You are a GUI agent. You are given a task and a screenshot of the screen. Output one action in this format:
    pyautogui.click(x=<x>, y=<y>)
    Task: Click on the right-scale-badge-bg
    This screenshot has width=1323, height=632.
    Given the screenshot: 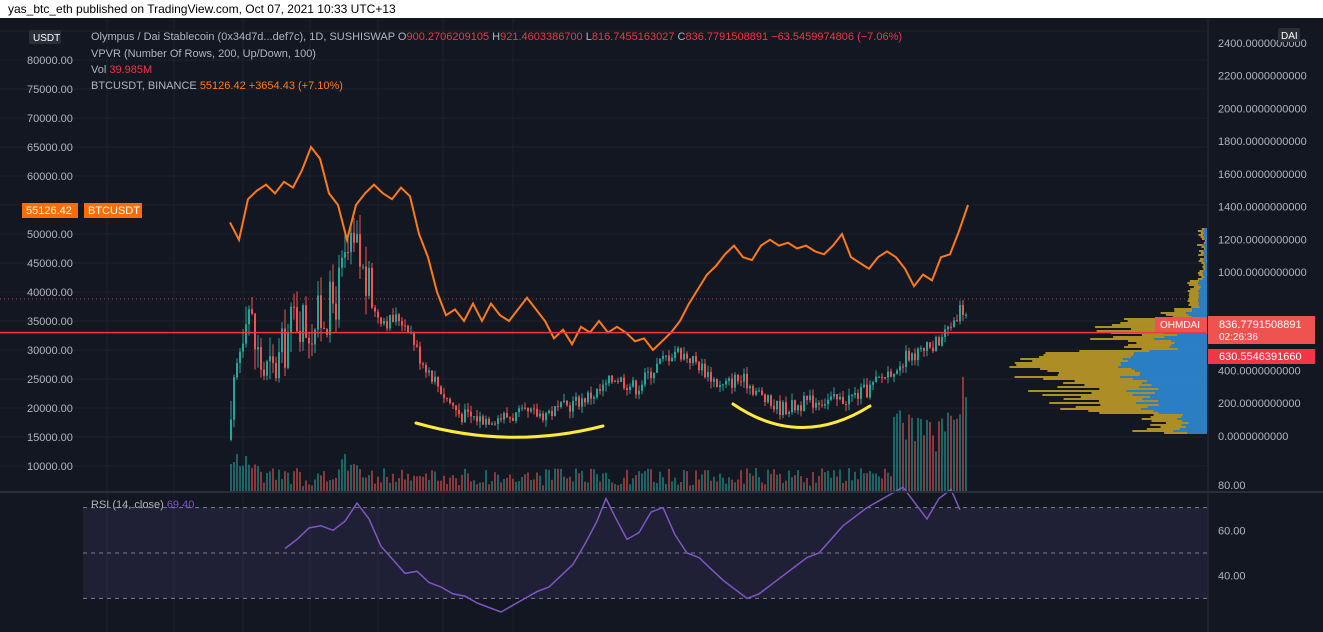 What is the action you would take?
    pyautogui.click(x=1289, y=35)
    